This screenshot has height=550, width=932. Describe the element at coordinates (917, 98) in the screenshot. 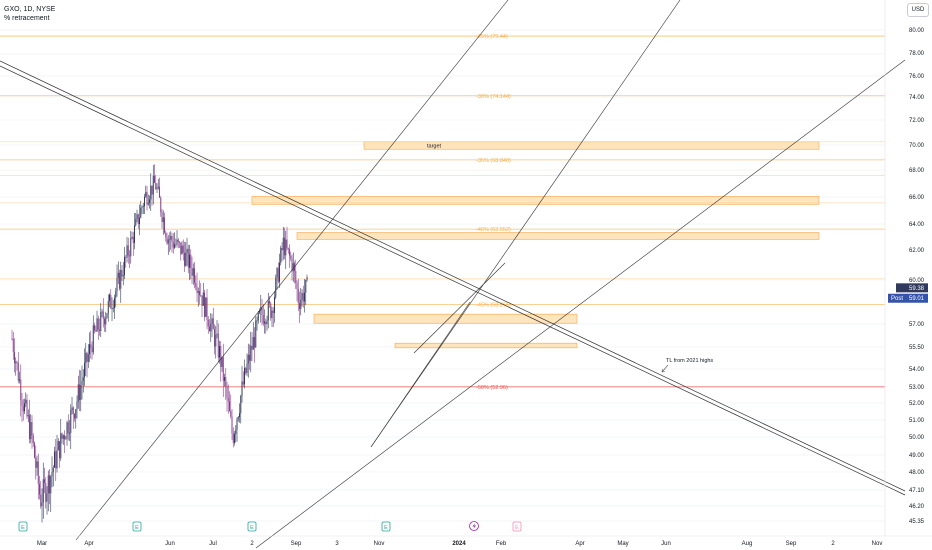

I see `price-tick-label: 74.00` at that location.